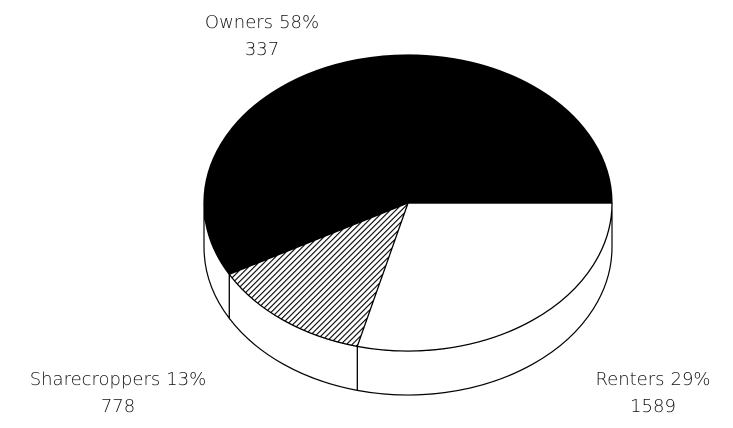 This screenshot has height=428, width=733. What do you see at coordinates (629, 379) in the screenshot?
I see `category-name: Renters` at bounding box center [629, 379].